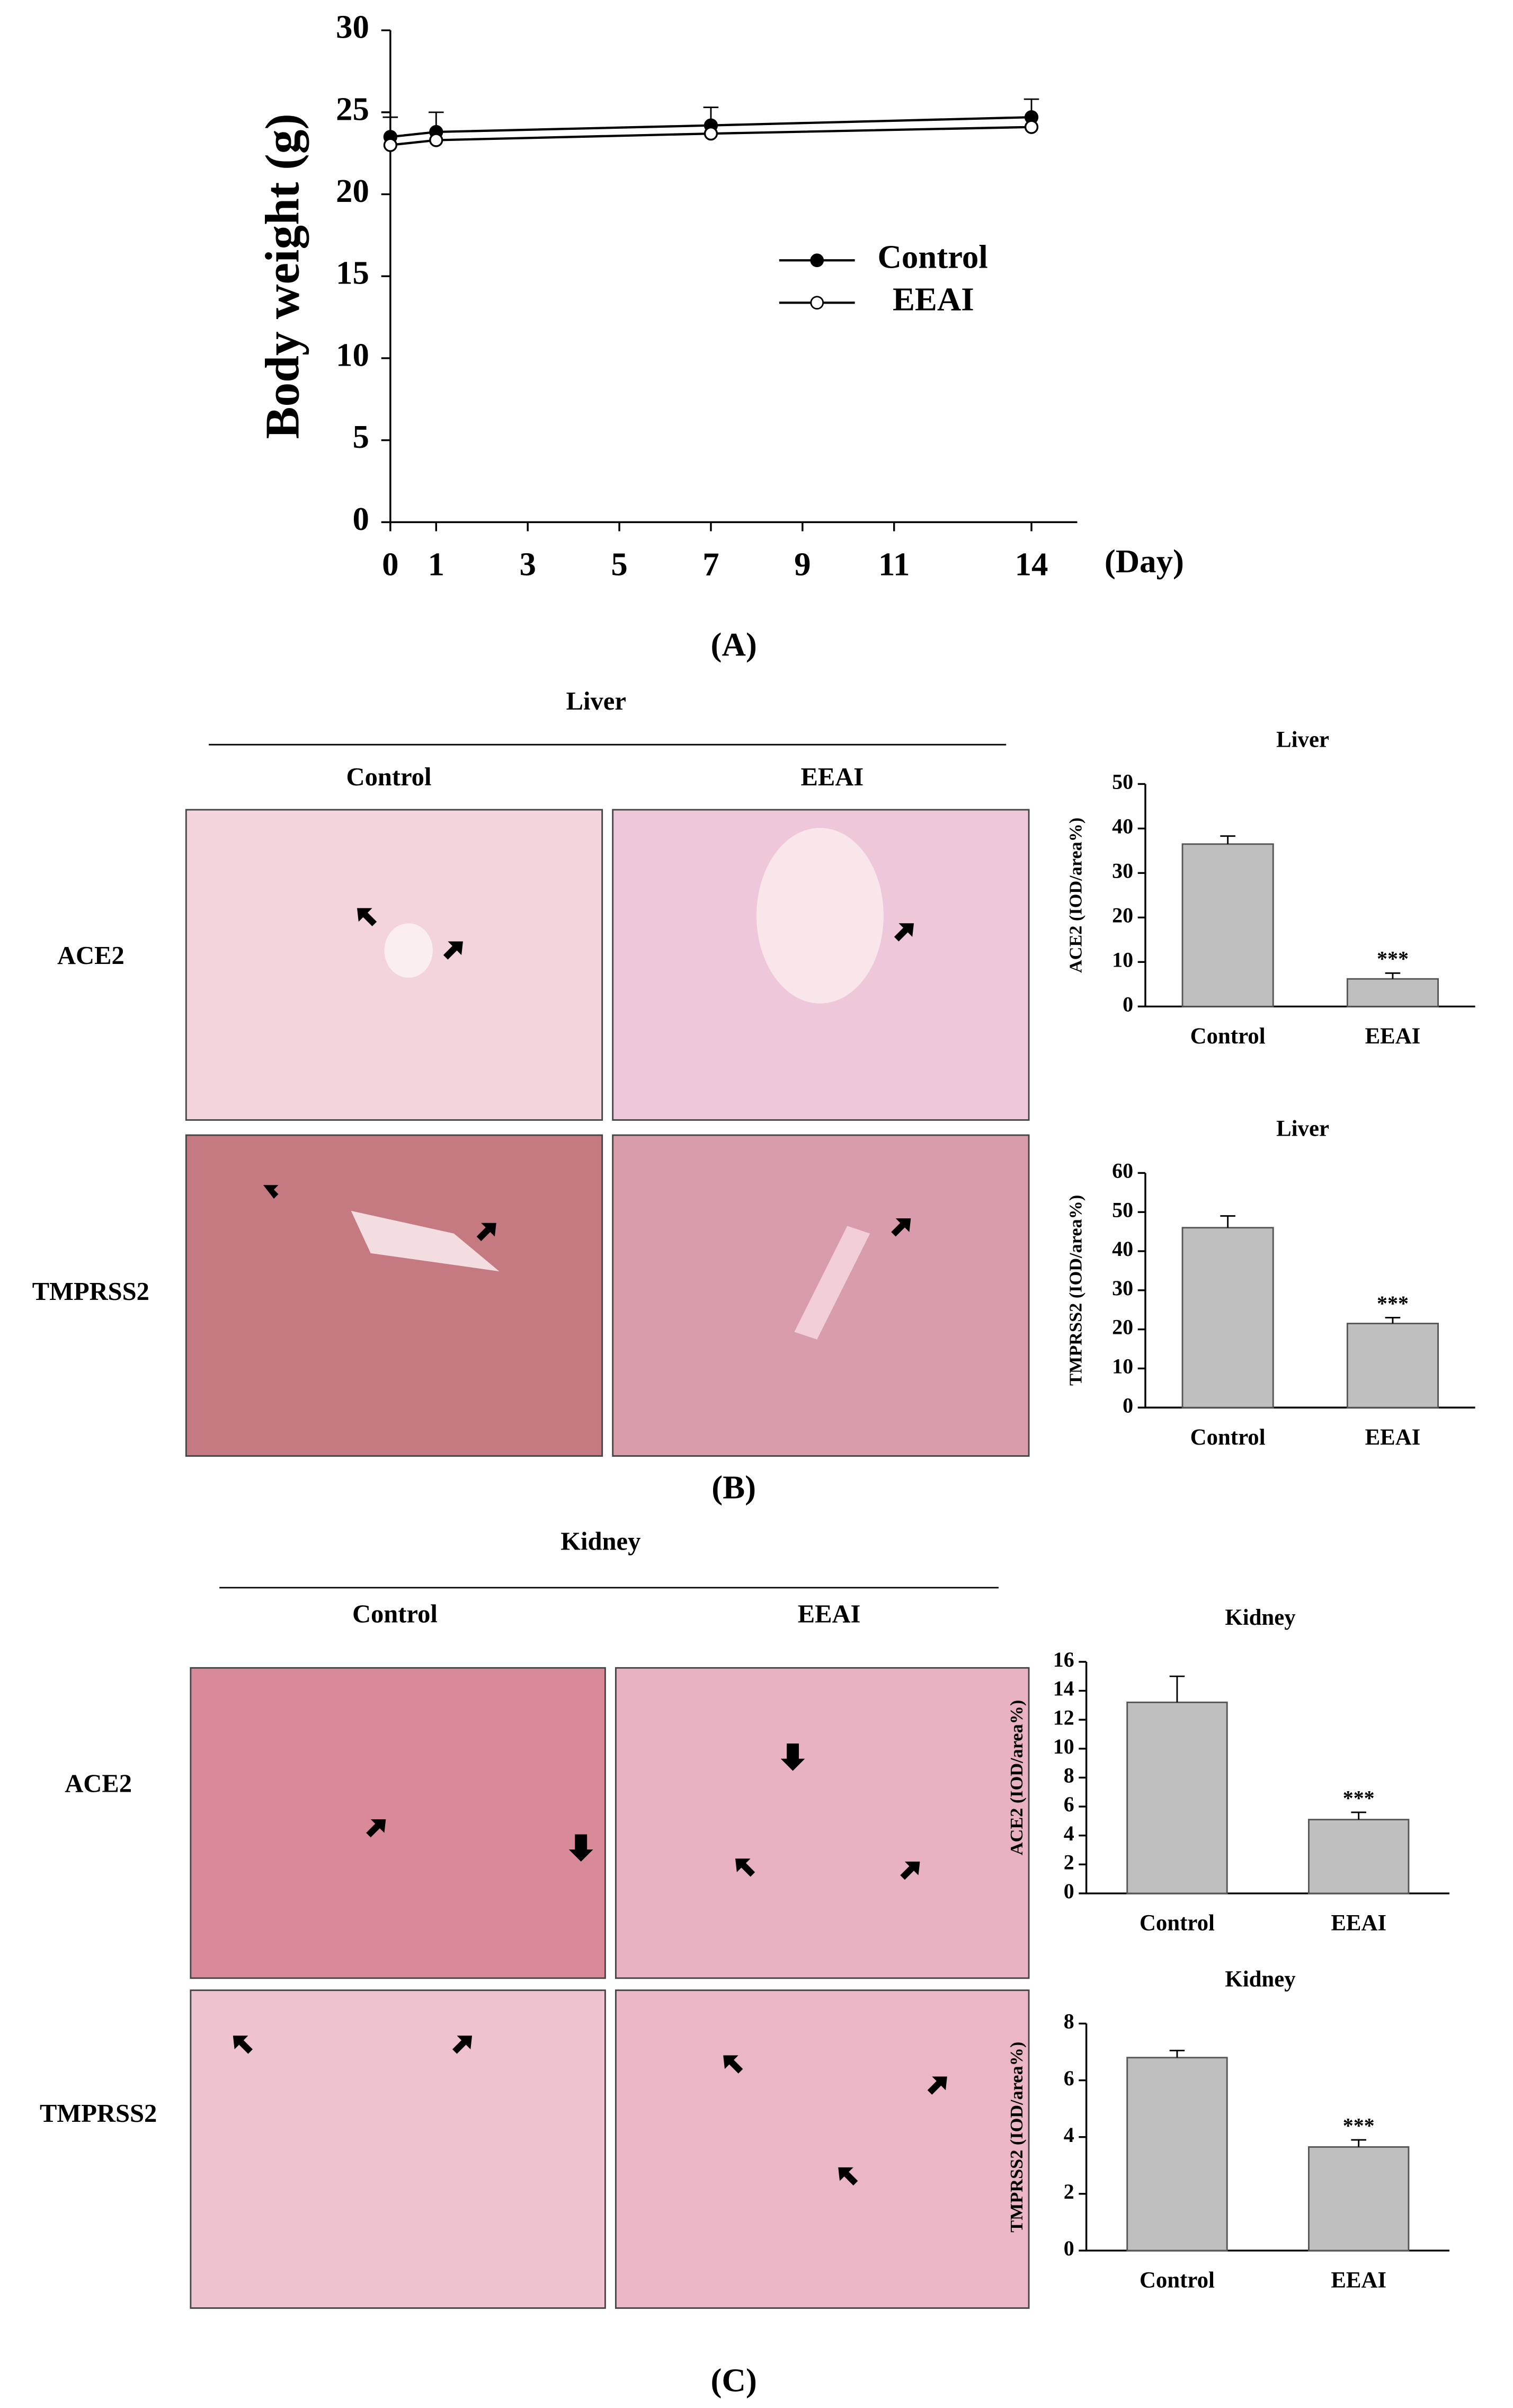  Describe the element at coordinates (619, 563) in the screenshot. I see `x-tick-label: 5` at that location.